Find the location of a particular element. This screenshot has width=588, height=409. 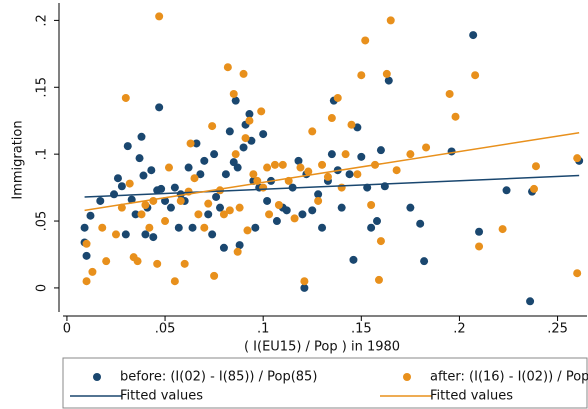

x-tick-label: .05 is located at coordinates (165, 329).